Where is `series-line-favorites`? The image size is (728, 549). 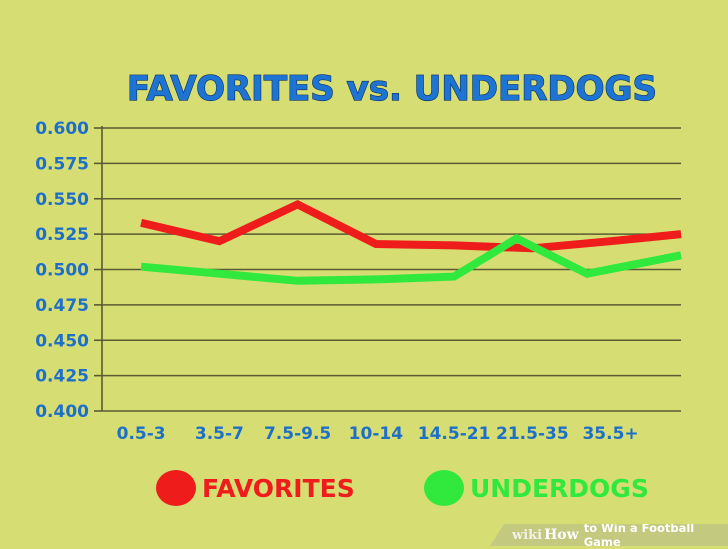 series-line-favorites is located at coordinates (411, 226).